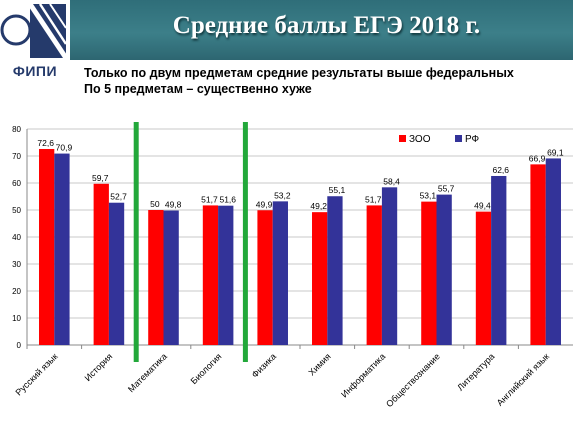 This screenshot has width=573, height=438. What do you see at coordinates (391, 181) in the screenshot?
I see `data-label: 58,4` at bounding box center [391, 181].